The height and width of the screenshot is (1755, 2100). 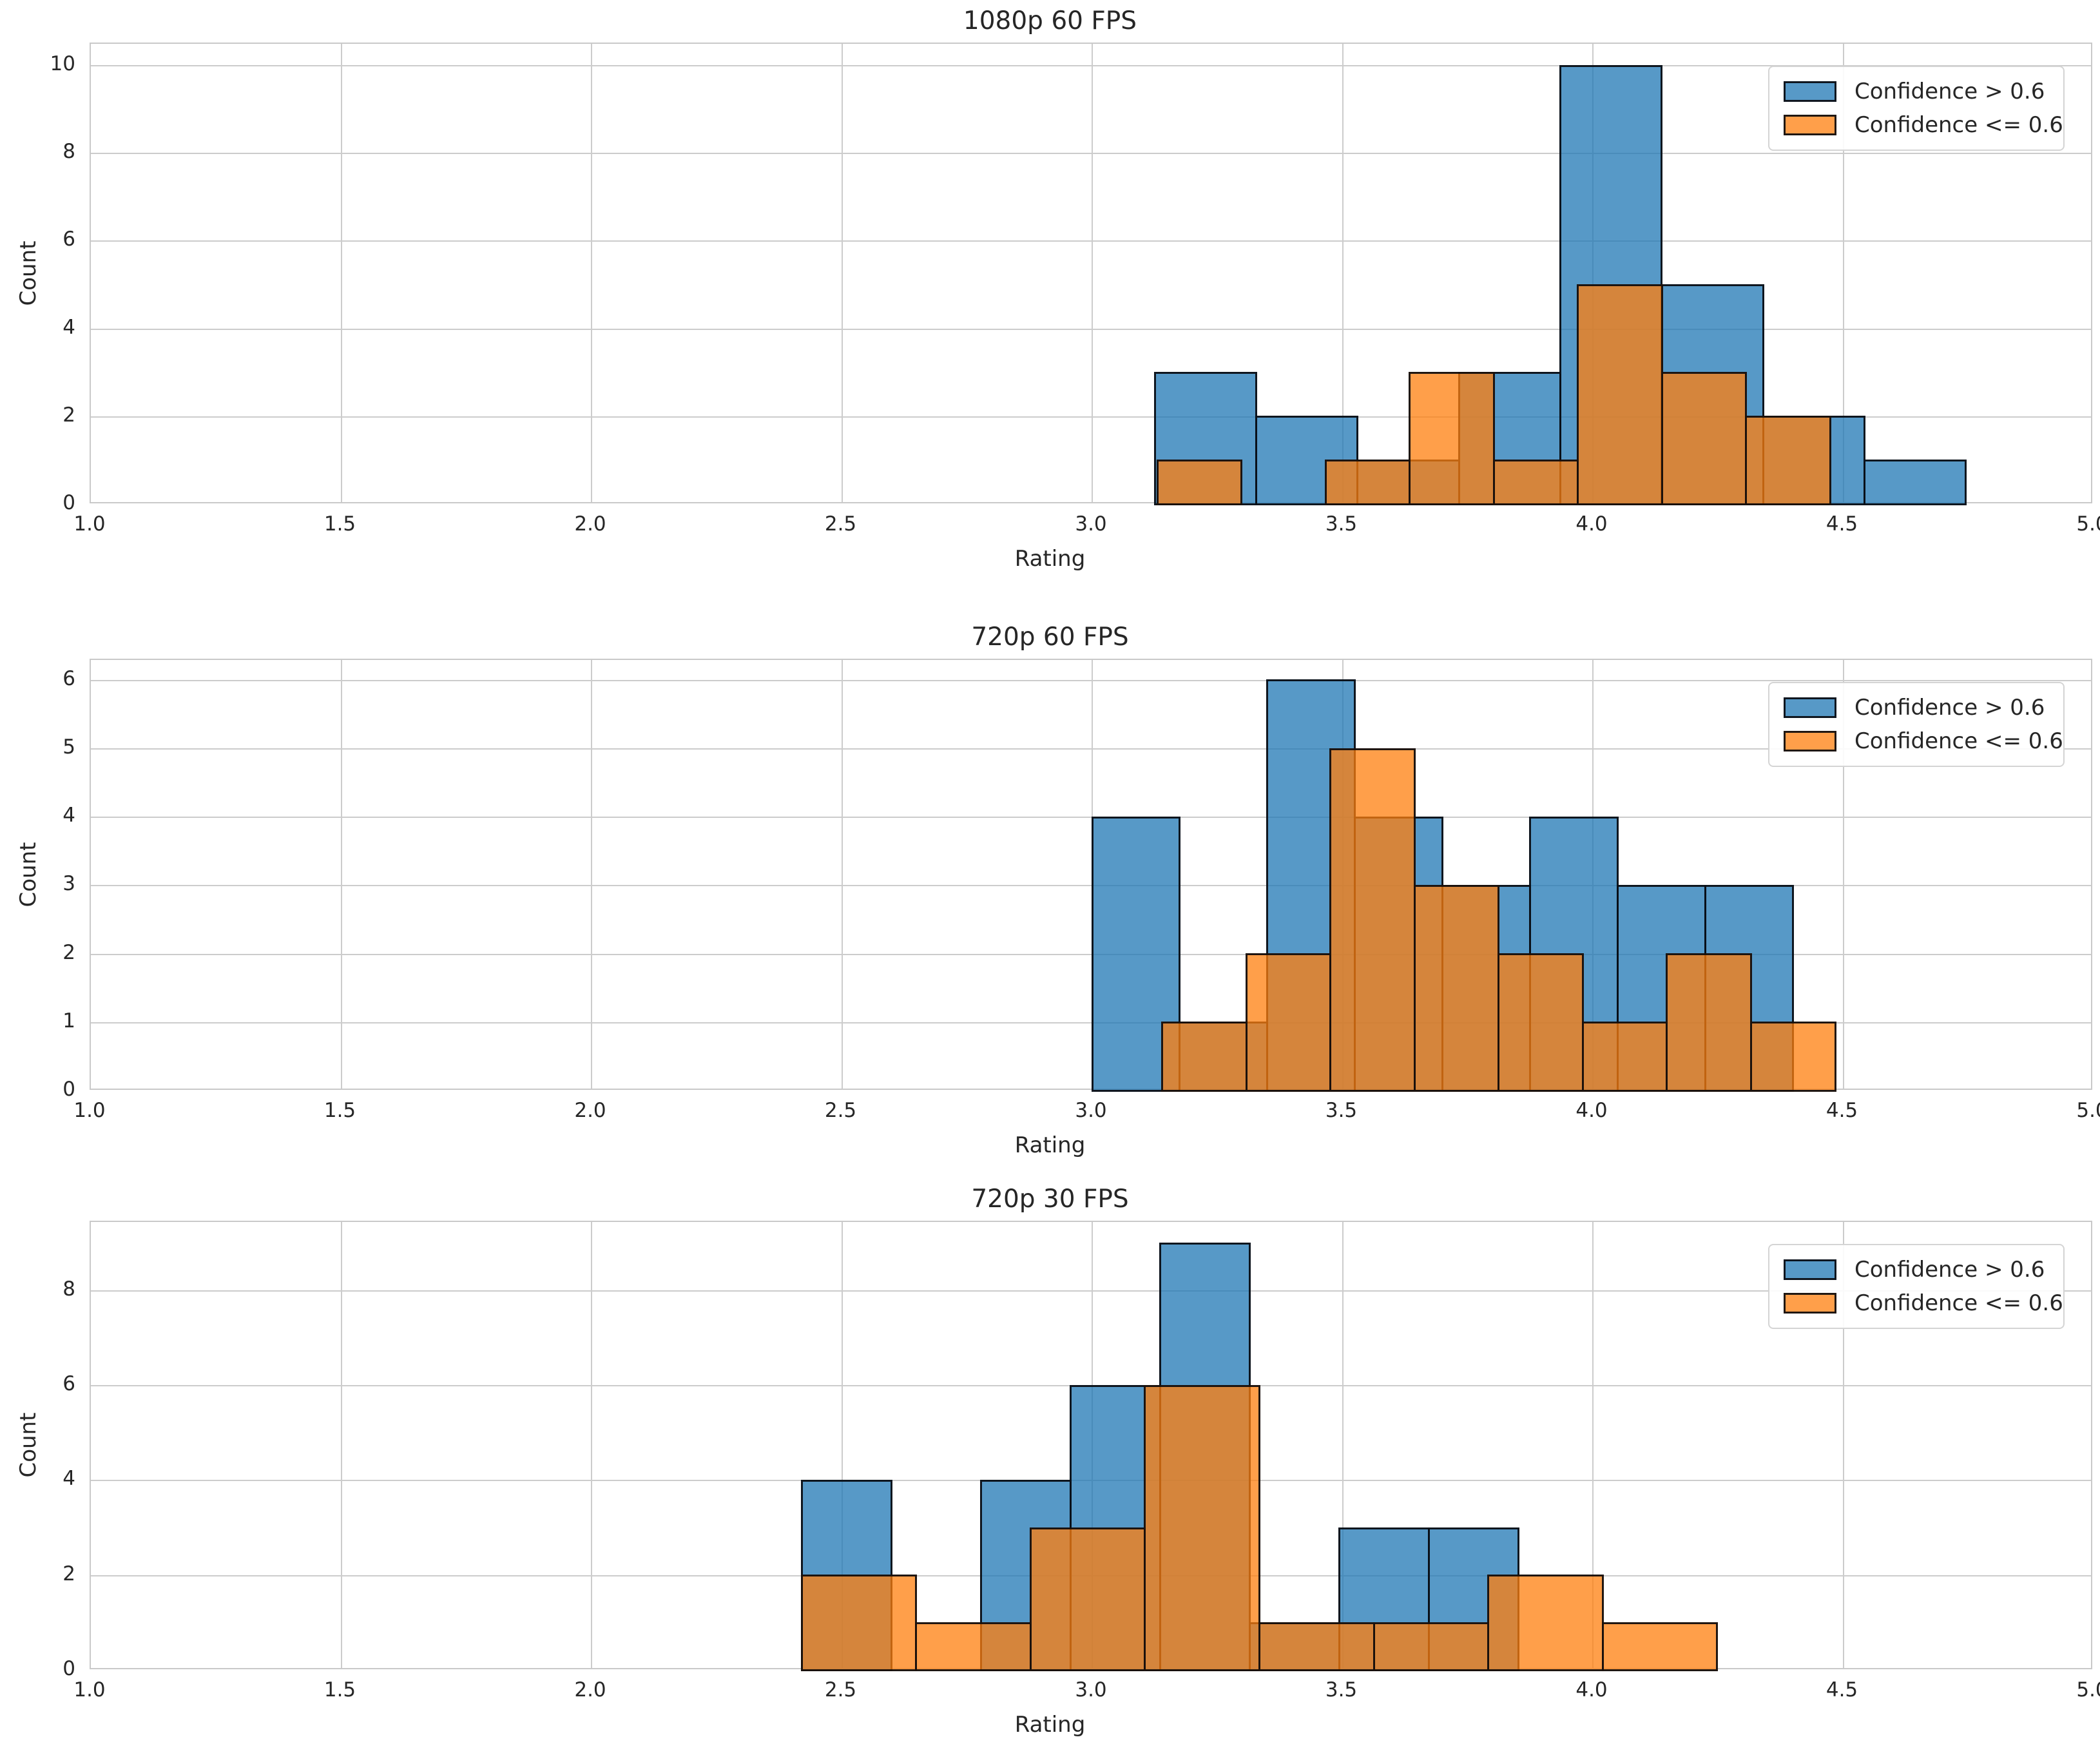 What do you see at coordinates (339, 1690) in the screenshot?
I see `x-tick-label: 1.5` at bounding box center [339, 1690].